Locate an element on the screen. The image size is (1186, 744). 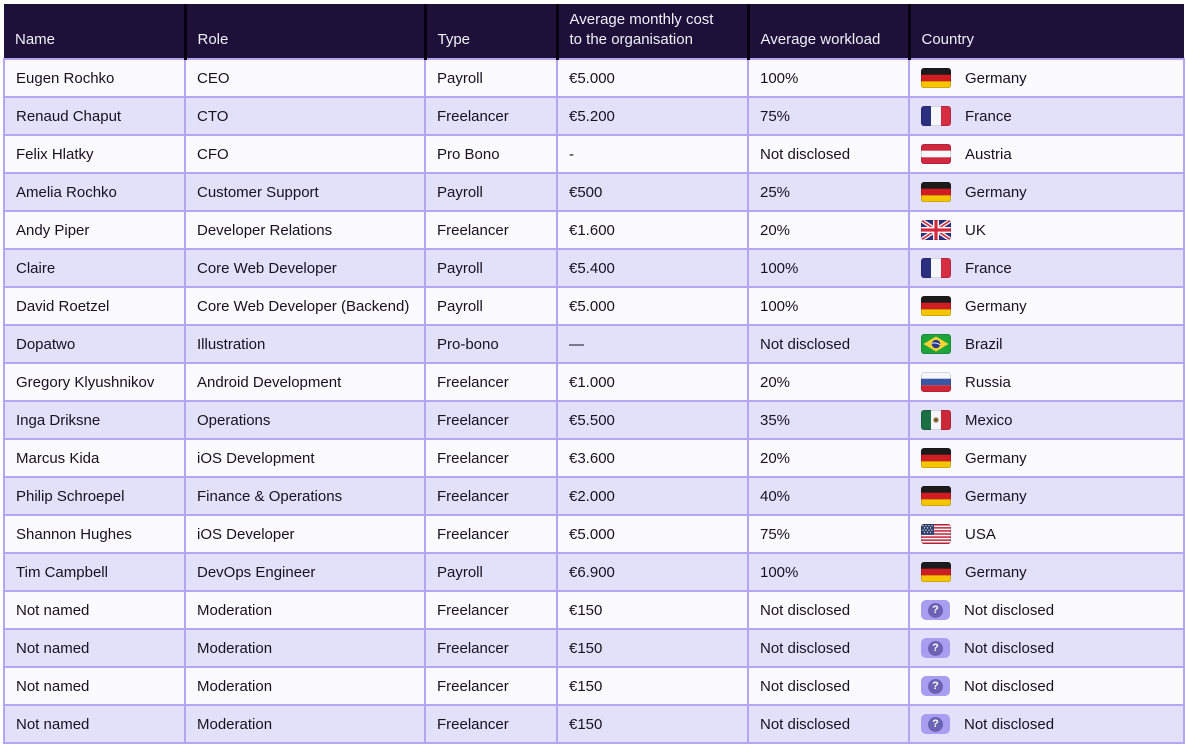
cell-name: Dopatwo is located at coordinates (94, 344).